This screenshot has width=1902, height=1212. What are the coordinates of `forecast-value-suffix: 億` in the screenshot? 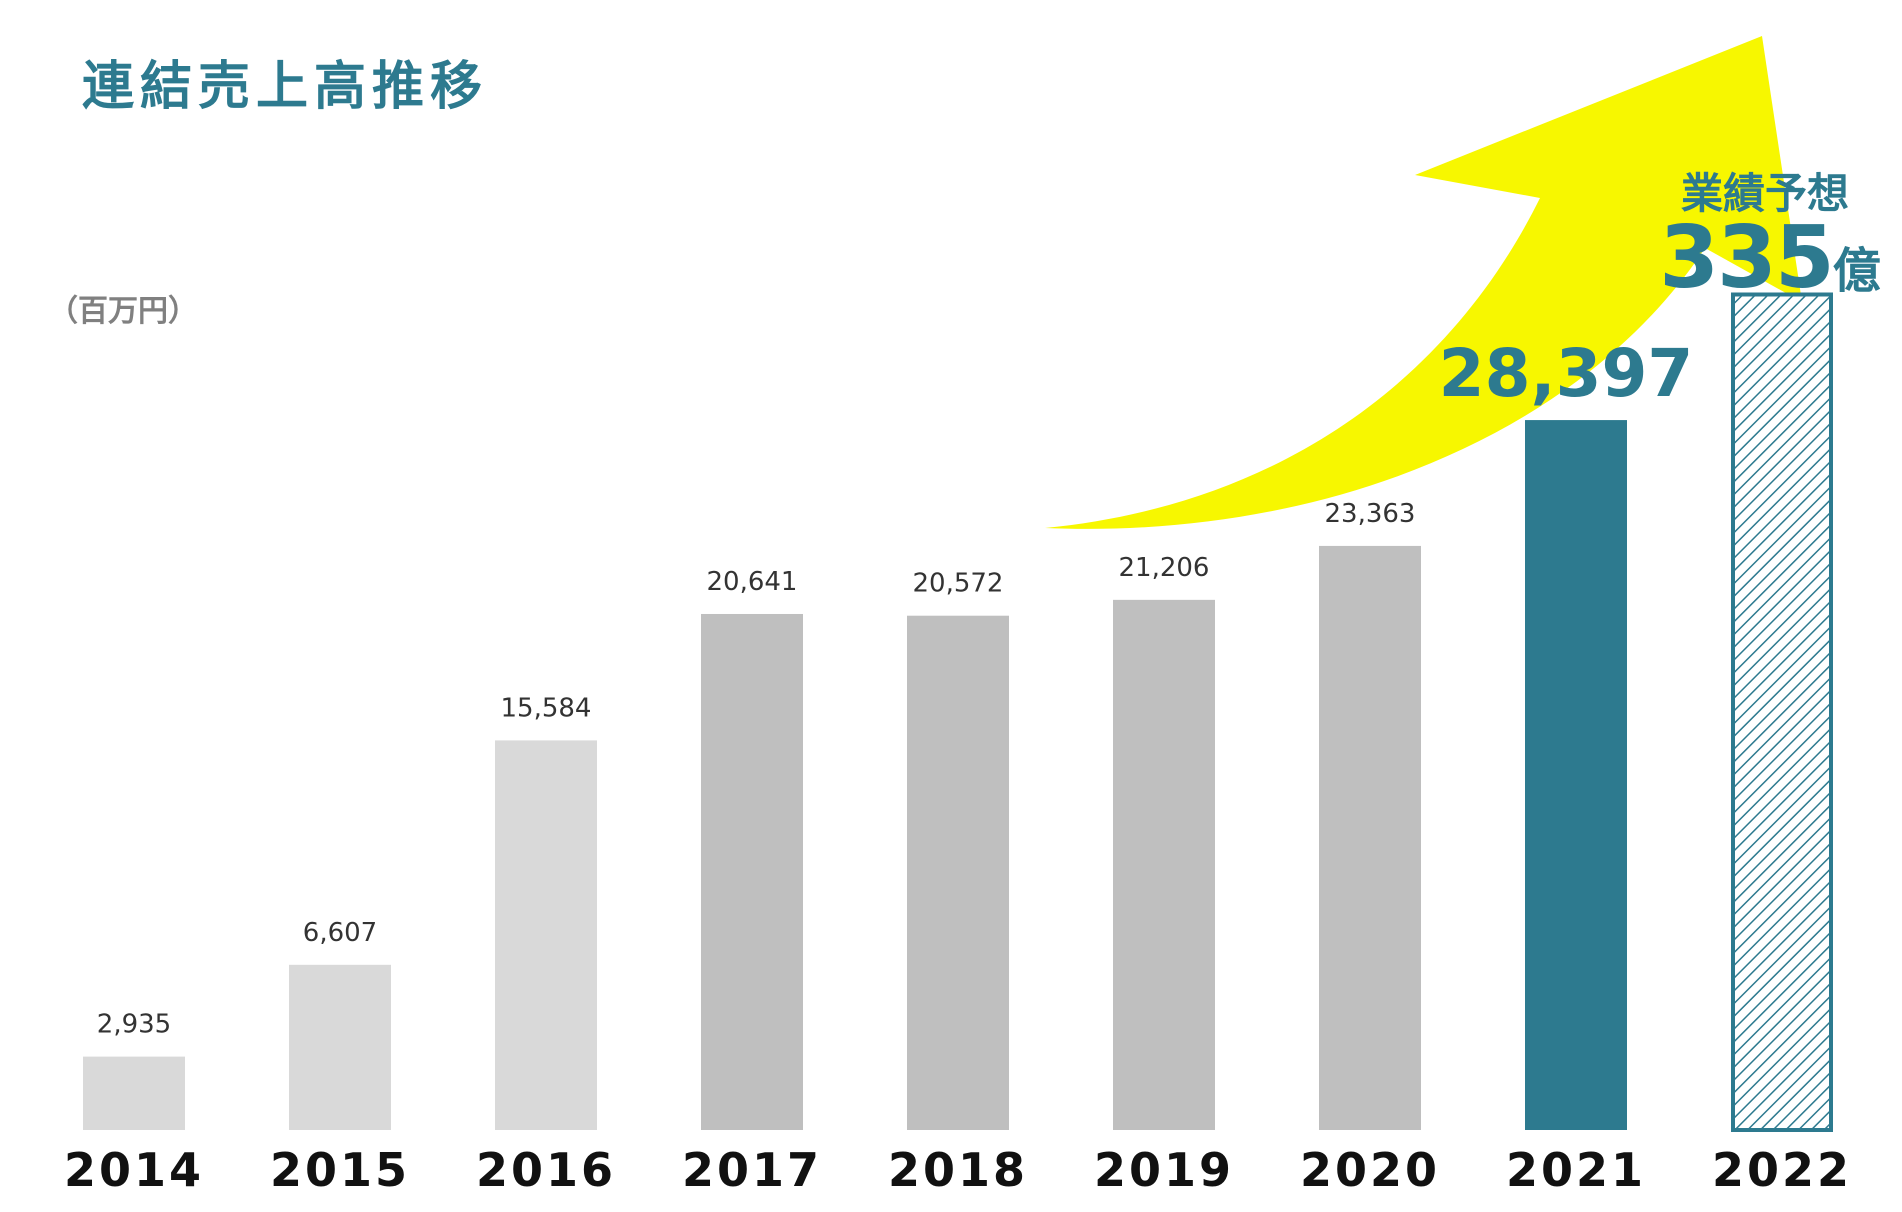 It's located at (1856, 271).